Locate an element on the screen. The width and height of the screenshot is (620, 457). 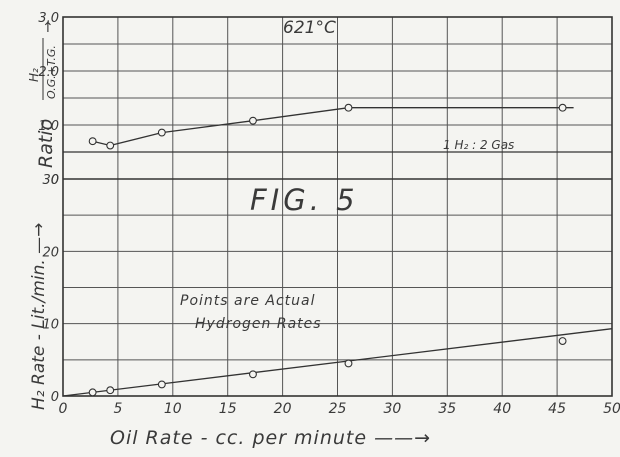
x-tick-label: 30 is located at coordinates (392, 409).